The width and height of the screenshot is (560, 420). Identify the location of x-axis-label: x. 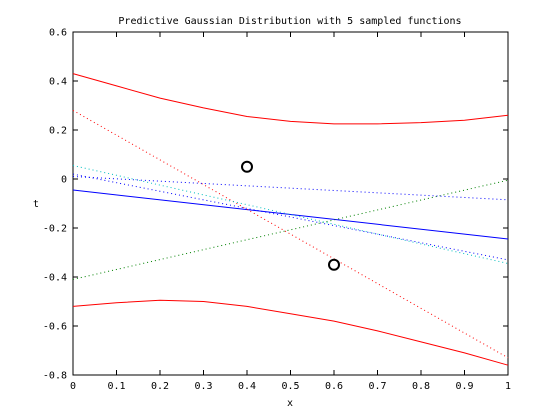
(290, 403).